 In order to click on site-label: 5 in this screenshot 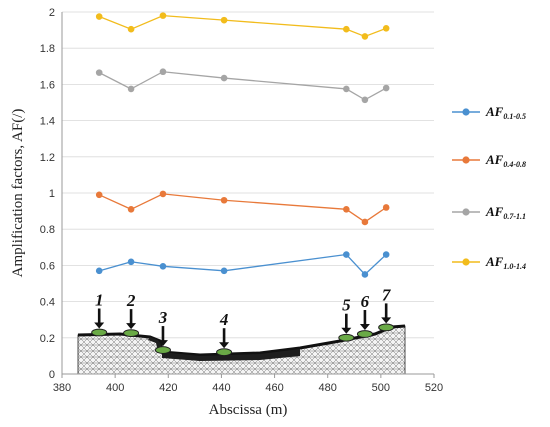, I will do `click(346, 305)`.